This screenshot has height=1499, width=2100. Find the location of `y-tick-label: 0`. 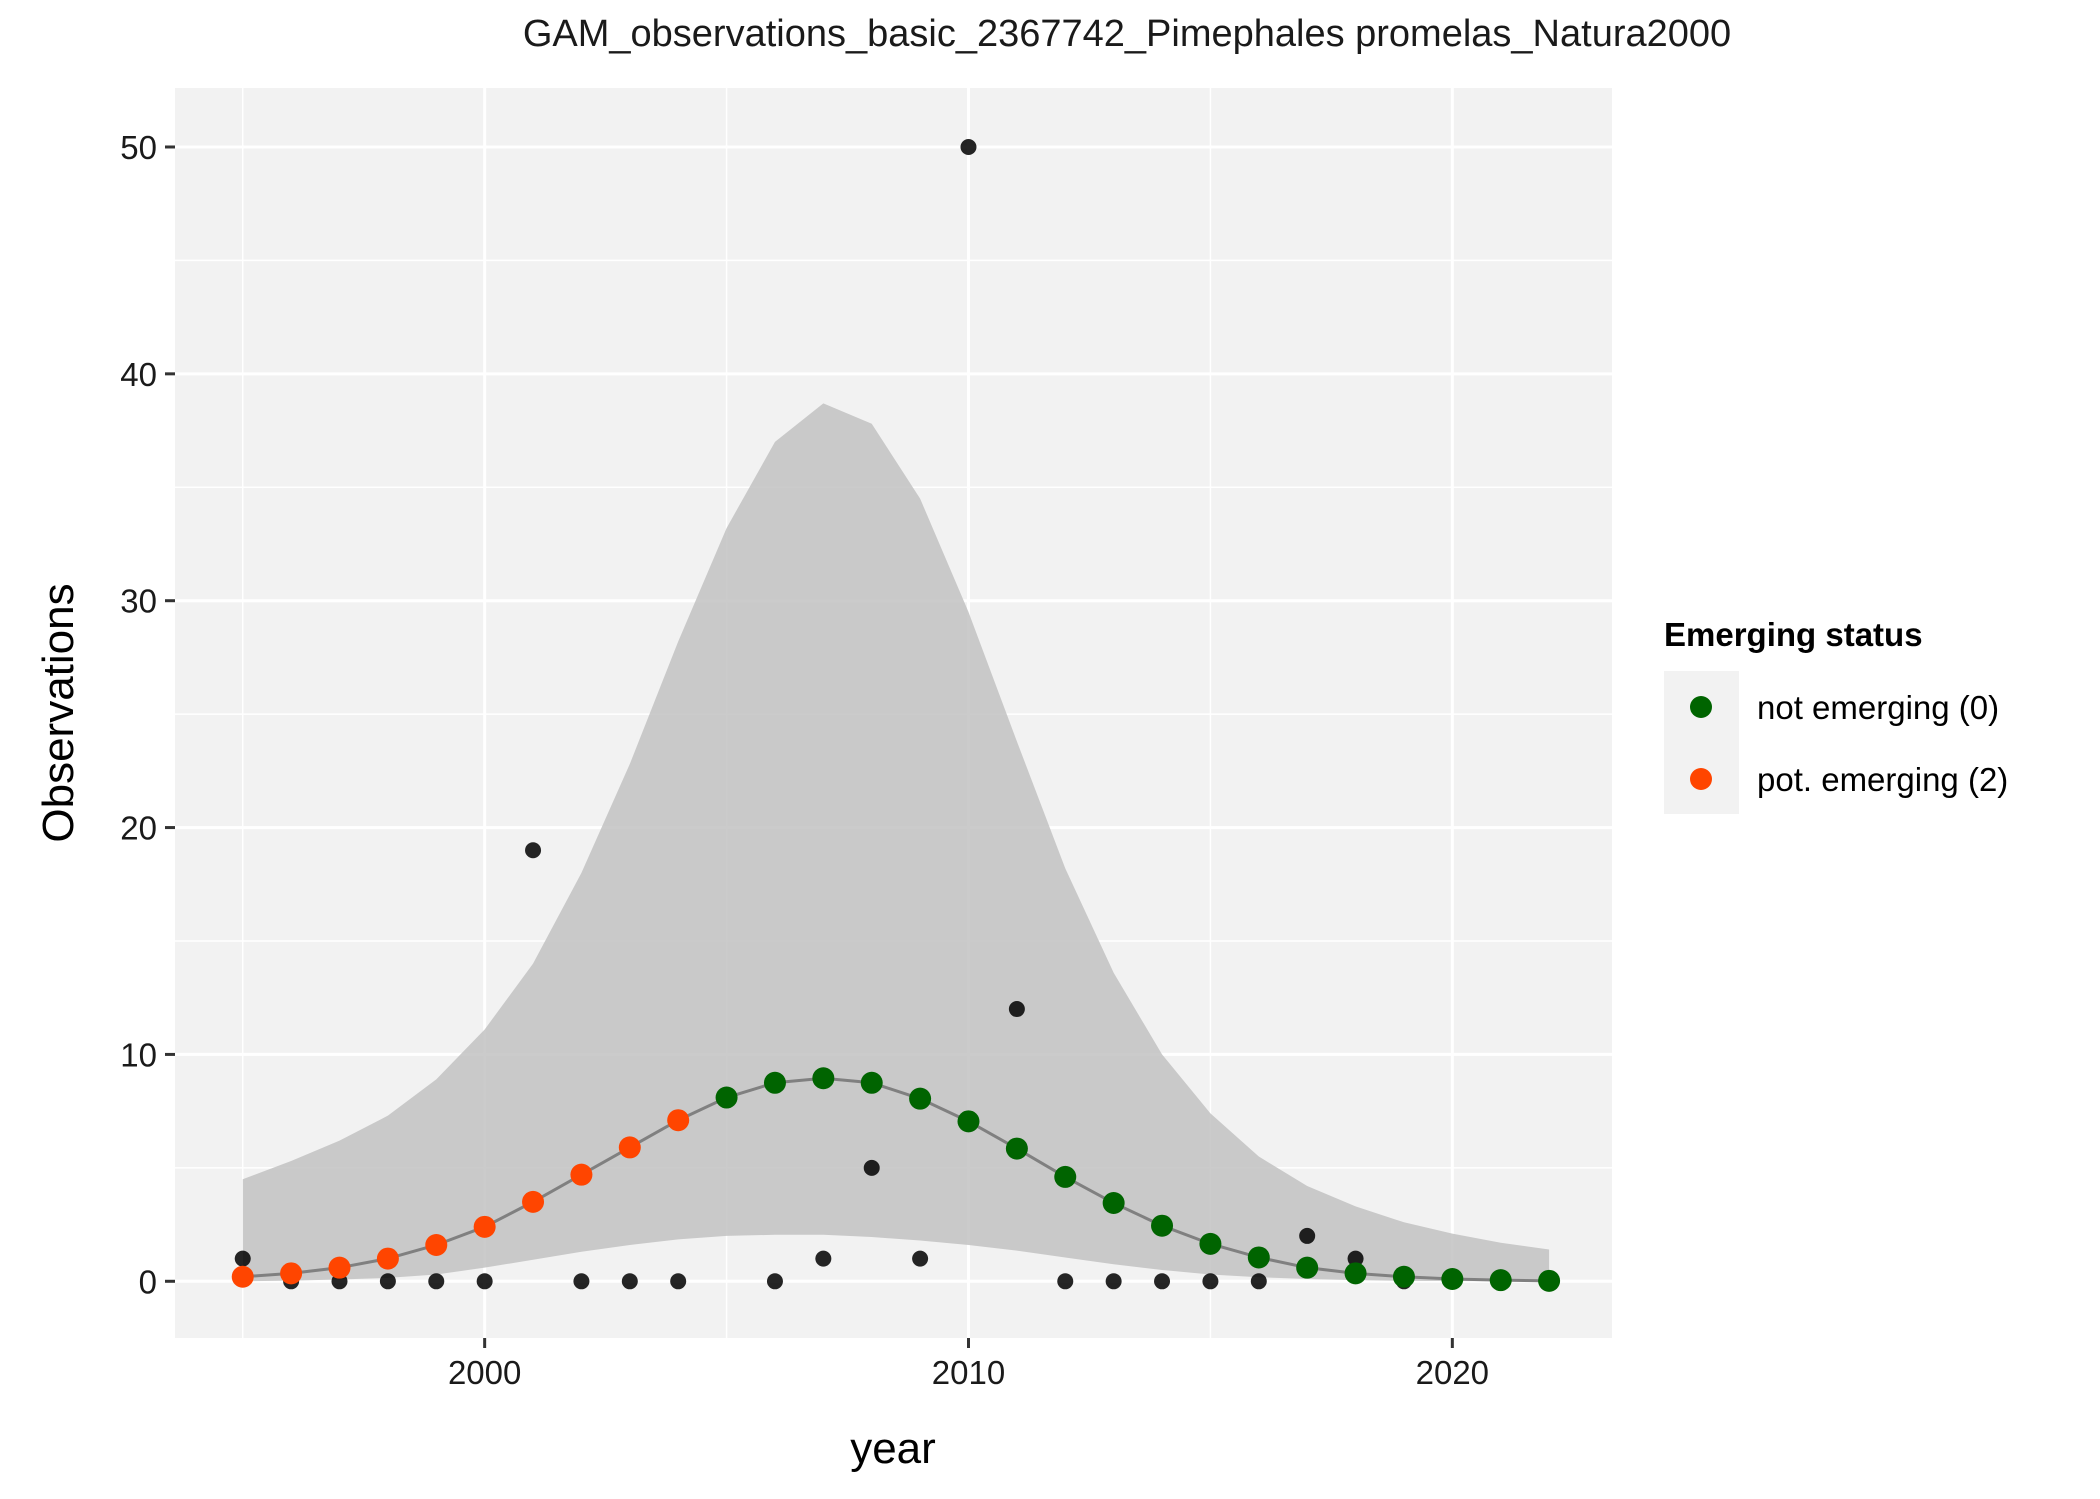

y-tick-label: 0 is located at coordinates (148, 1281).